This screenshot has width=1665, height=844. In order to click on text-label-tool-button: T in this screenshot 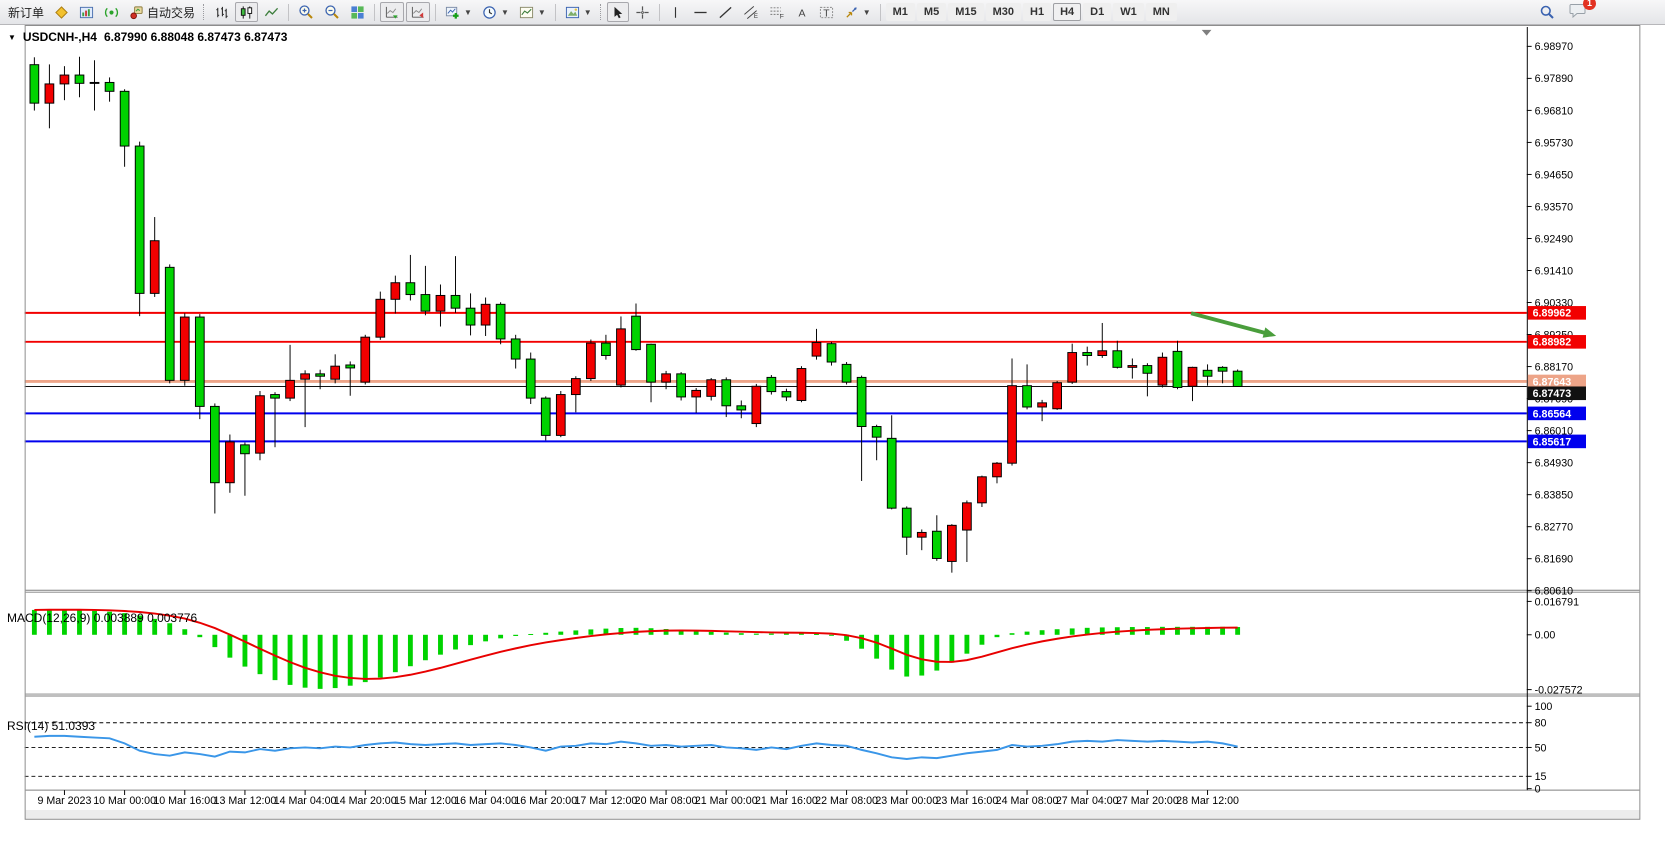, I will do `click(826, 12)`.